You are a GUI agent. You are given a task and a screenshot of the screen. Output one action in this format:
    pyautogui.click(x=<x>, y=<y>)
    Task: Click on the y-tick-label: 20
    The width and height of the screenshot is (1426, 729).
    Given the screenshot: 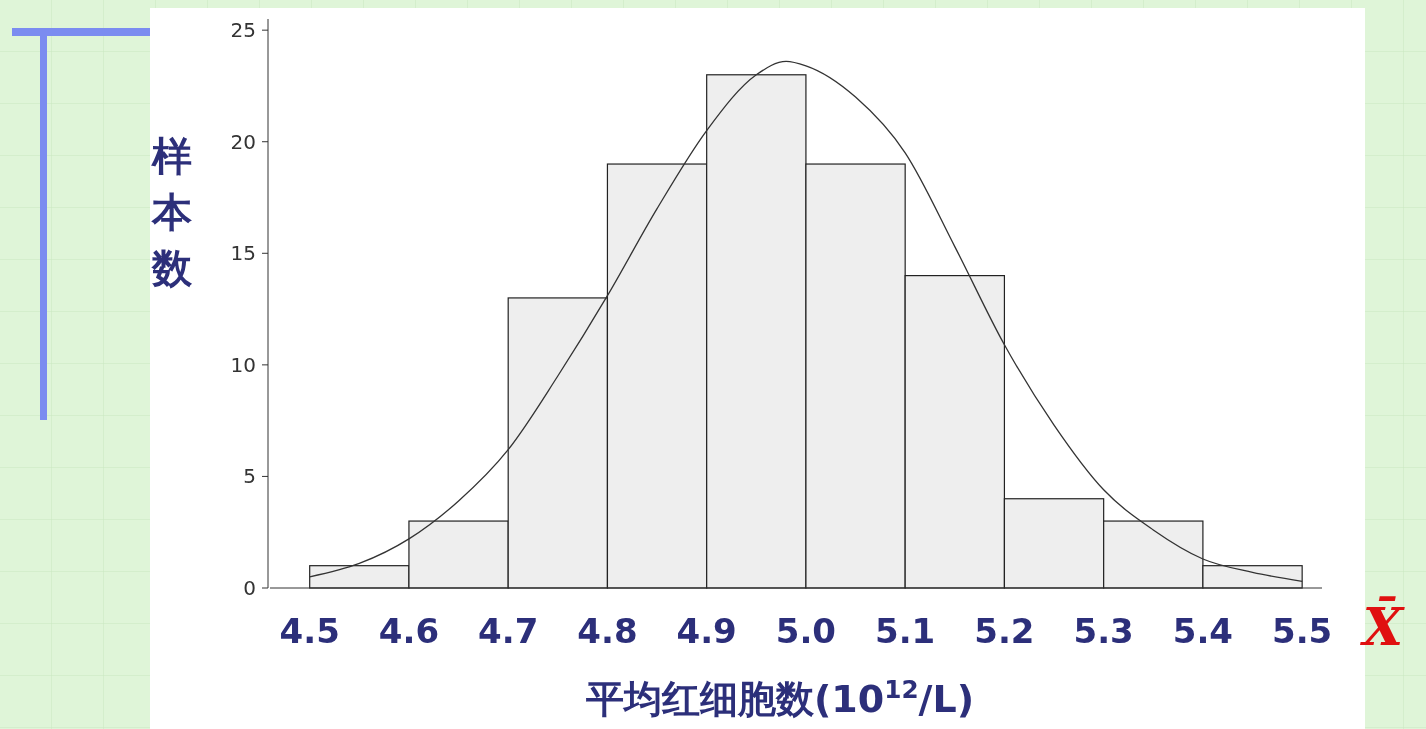 What is the action you would take?
    pyautogui.click(x=243, y=141)
    